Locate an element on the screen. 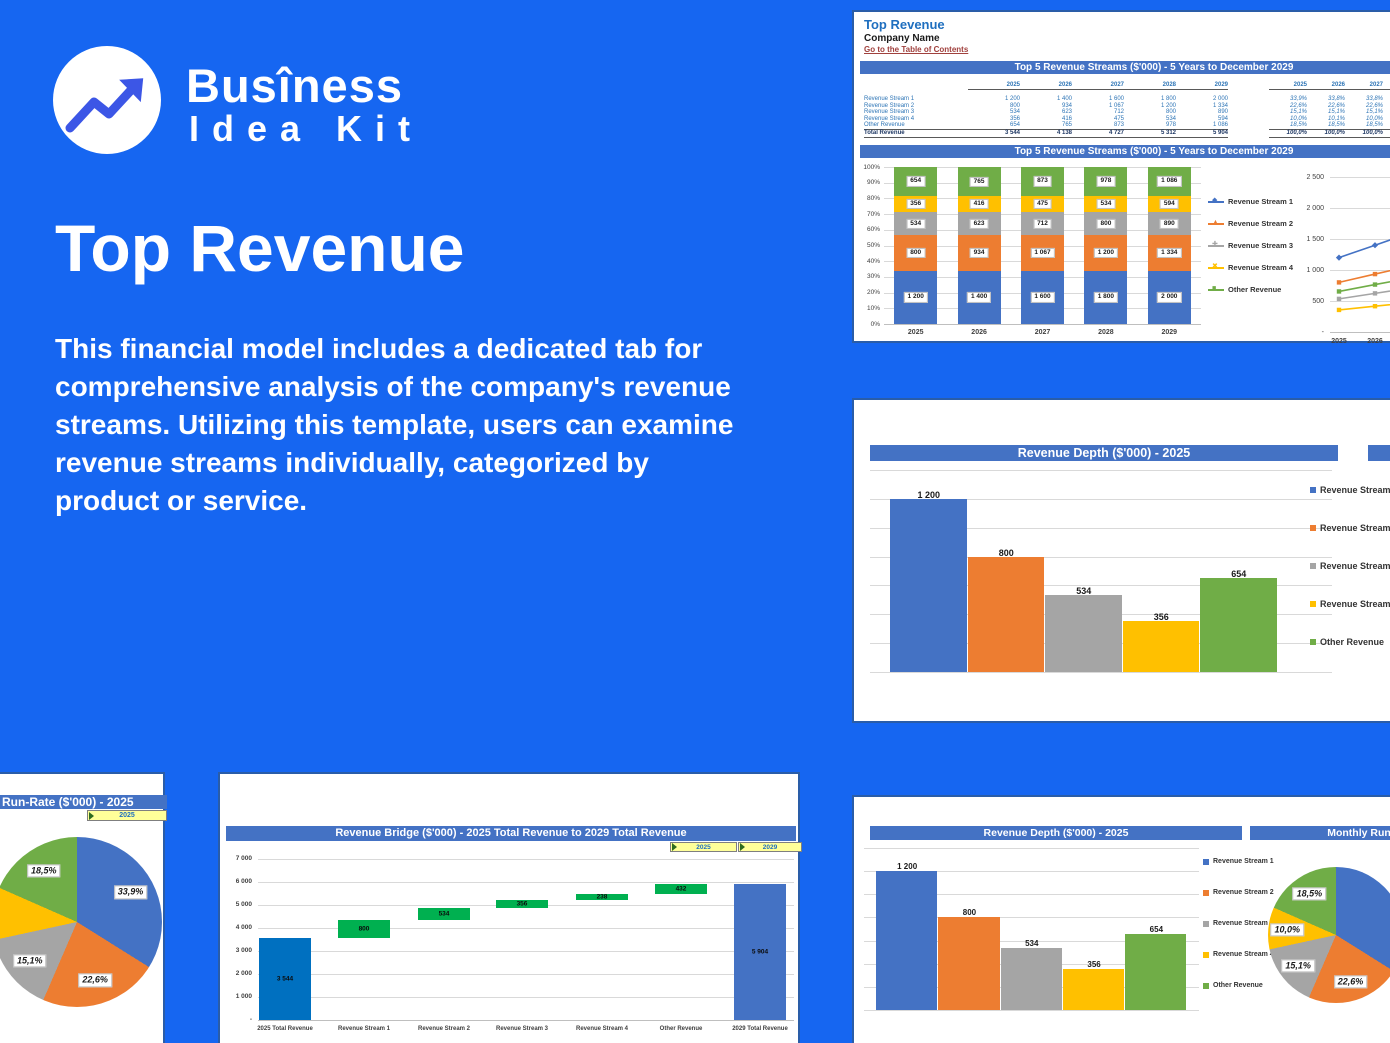 The width and height of the screenshot is (1390, 1043). axis-tick-label: 5 000 is located at coordinates (243, 904).